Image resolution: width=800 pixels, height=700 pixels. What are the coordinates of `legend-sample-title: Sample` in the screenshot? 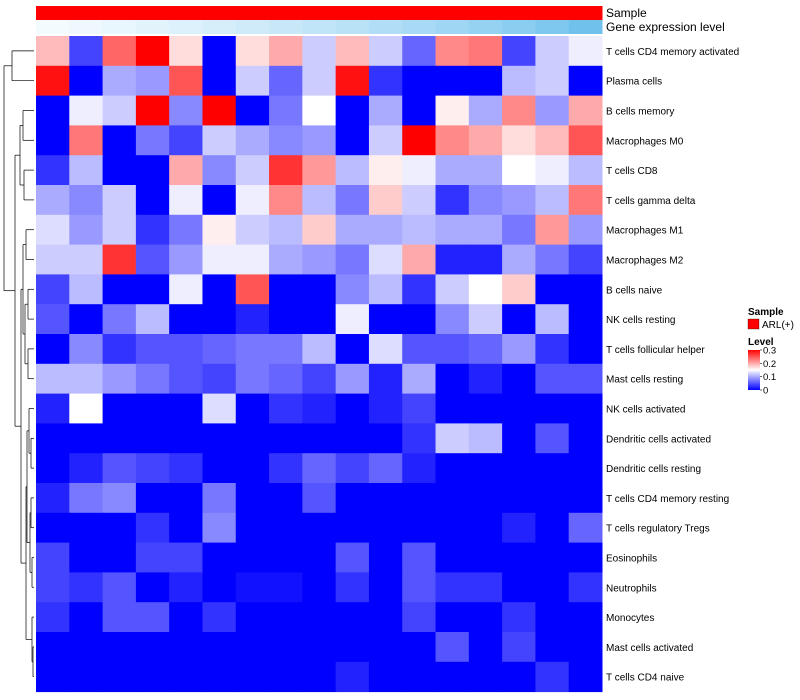 It's located at (766, 312).